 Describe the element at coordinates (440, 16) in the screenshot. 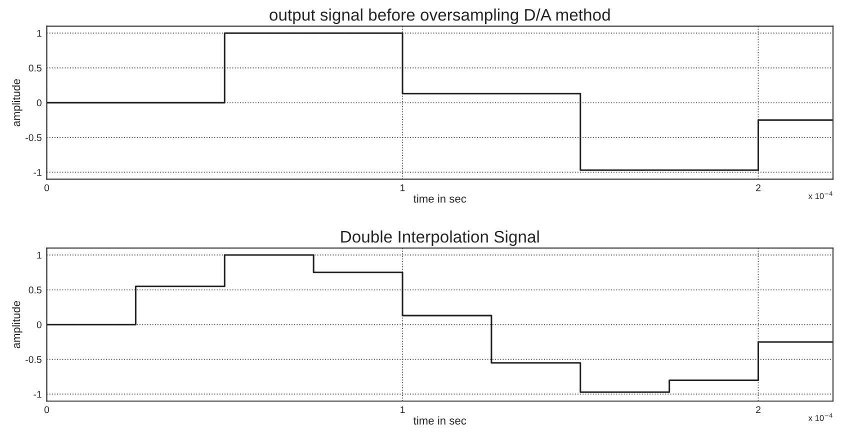

I see `chart-title: output signal before oversampling D/A method` at that location.